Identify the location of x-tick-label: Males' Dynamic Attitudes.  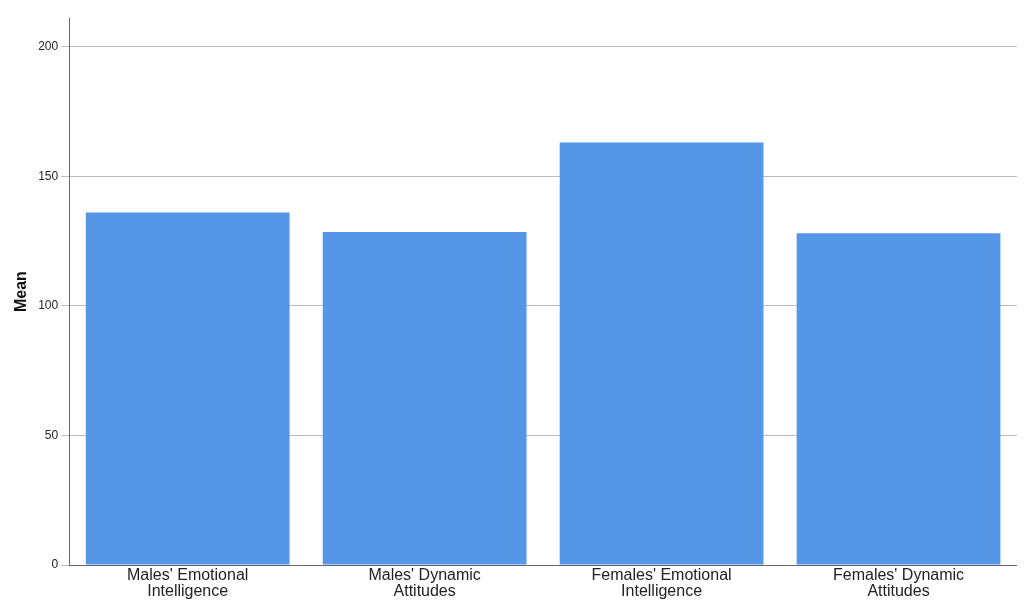
(424, 583).